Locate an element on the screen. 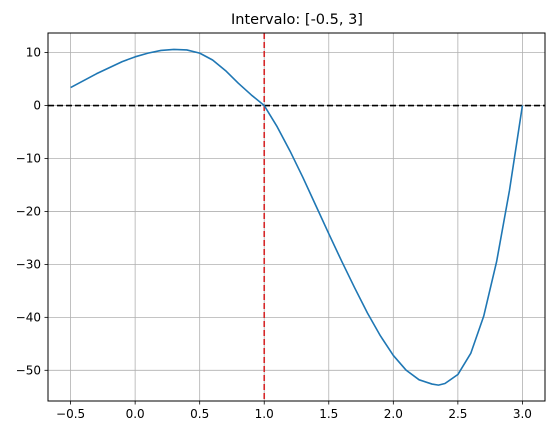 The width and height of the screenshot is (554, 435). x-tick-label: −0.5 is located at coordinates (70, 414).